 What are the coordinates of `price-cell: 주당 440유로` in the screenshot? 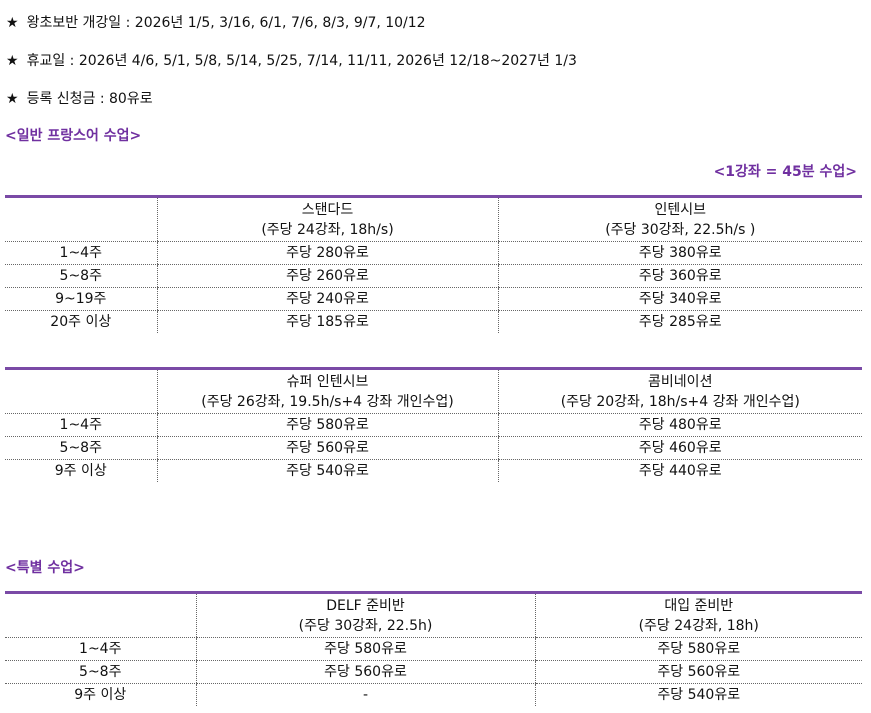 It's located at (679, 470).